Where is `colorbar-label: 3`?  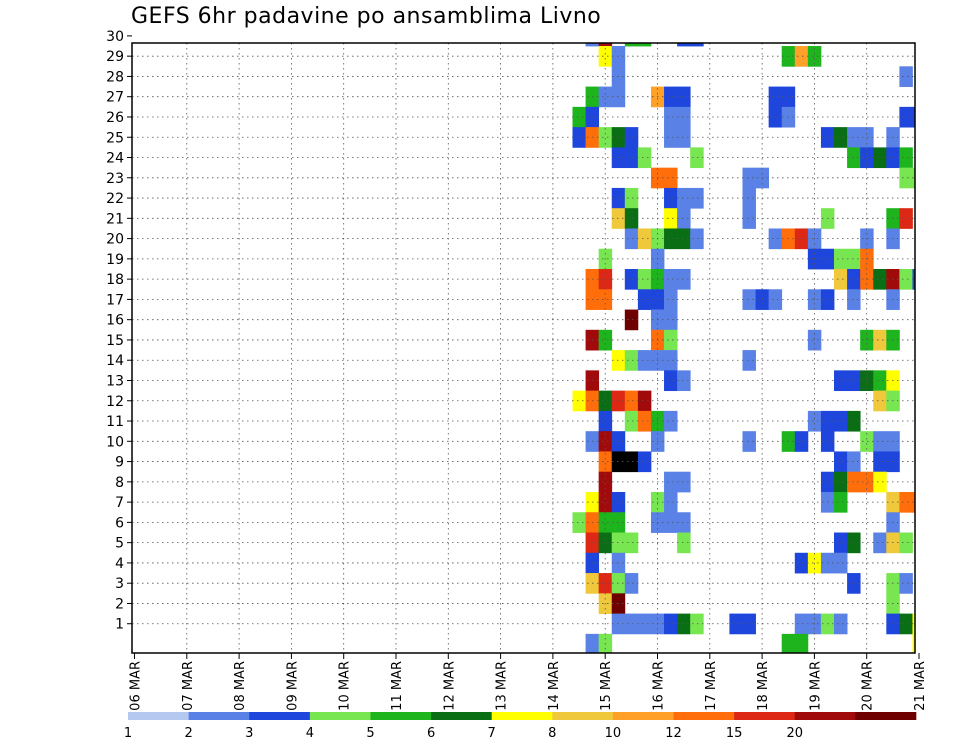
colorbar-label: 3 is located at coordinates (249, 733).